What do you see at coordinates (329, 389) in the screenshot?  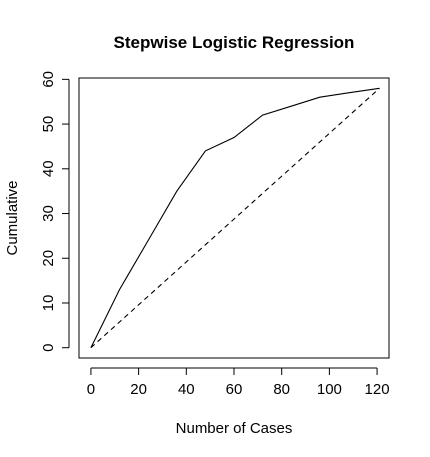 I see `x-tick-label: 100` at bounding box center [329, 389].